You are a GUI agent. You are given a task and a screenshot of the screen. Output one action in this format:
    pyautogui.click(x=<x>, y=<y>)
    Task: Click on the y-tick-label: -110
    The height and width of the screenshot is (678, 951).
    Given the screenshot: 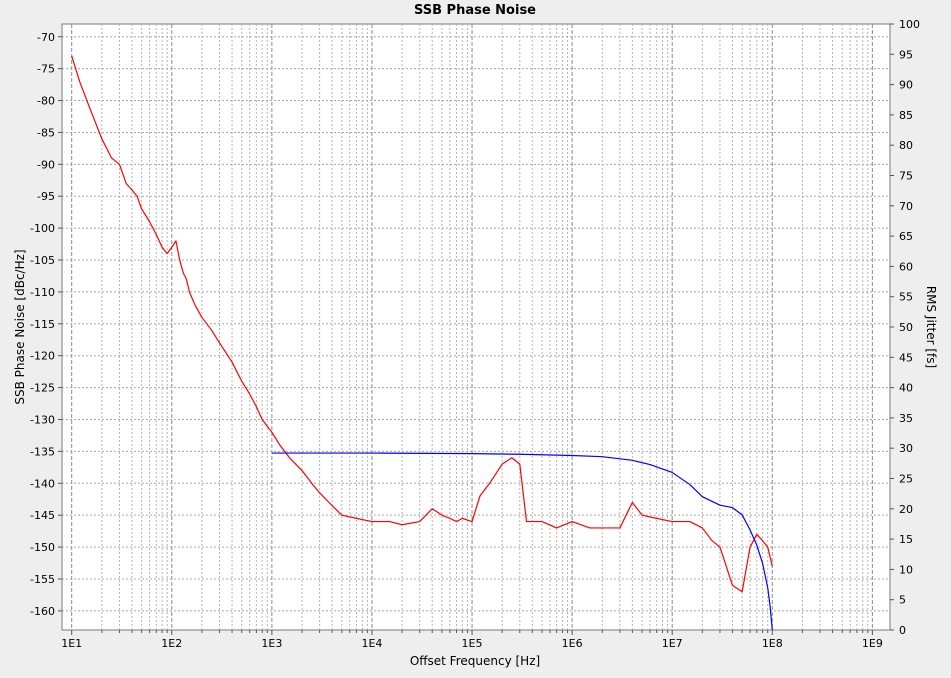 What is the action you would take?
    pyautogui.click(x=42, y=292)
    